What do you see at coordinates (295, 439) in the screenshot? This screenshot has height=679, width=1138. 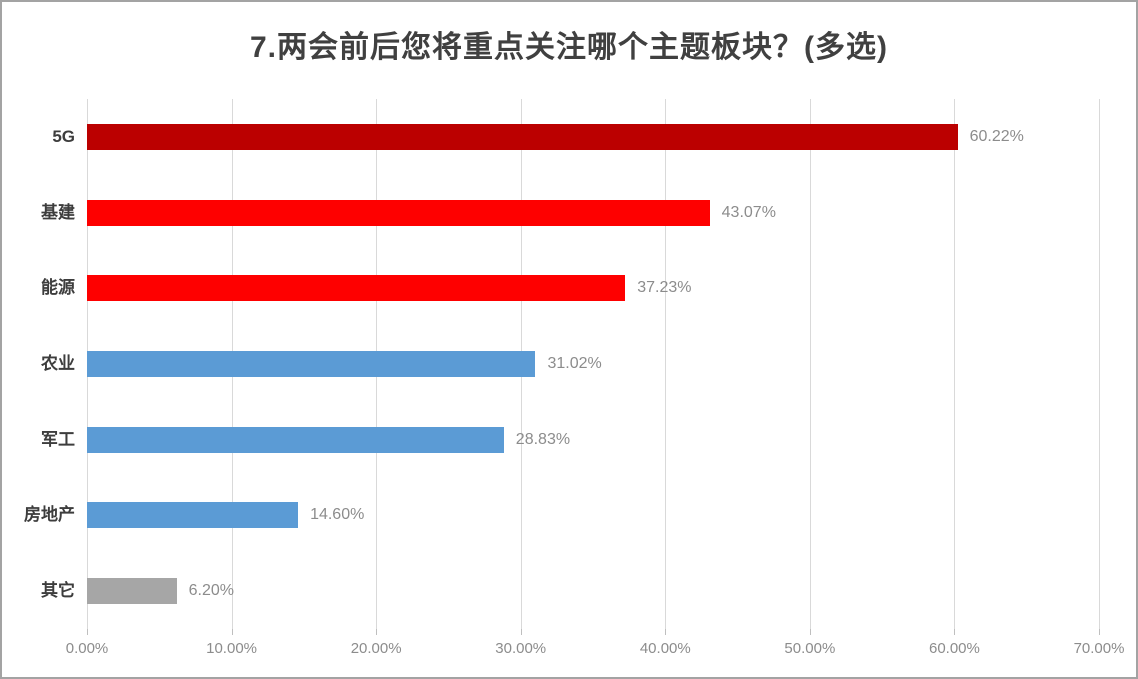 I see `bar-军工` at bounding box center [295, 439].